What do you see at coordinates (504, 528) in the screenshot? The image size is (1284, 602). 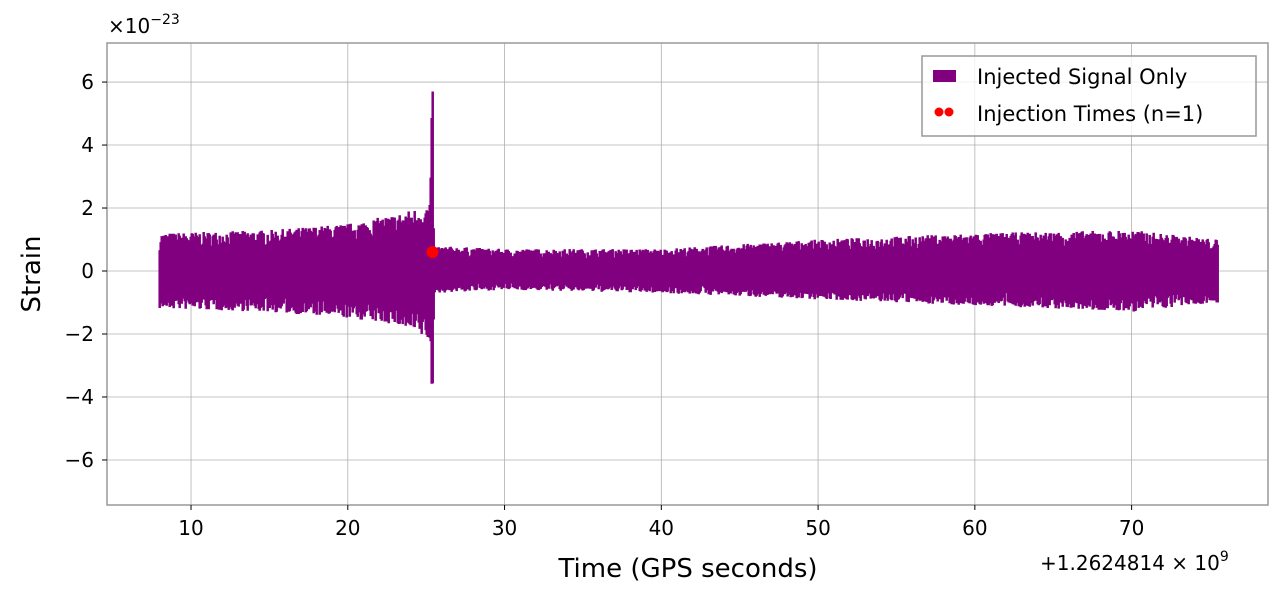 I see `x-tick-label: 30` at bounding box center [504, 528].